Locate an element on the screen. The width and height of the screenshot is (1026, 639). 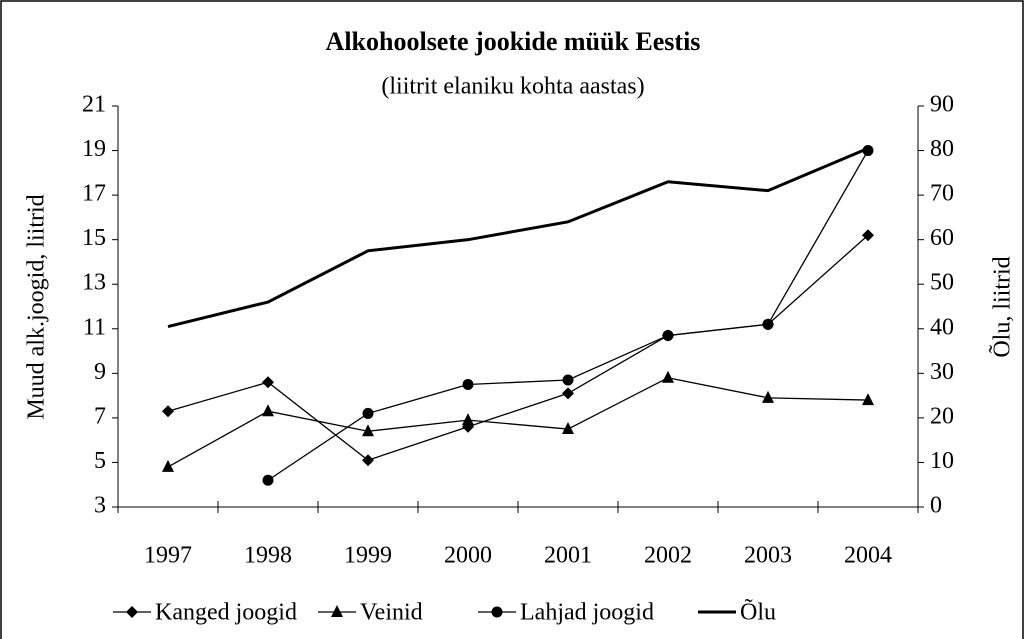
y-tick-label: 21 is located at coordinates (94, 105).